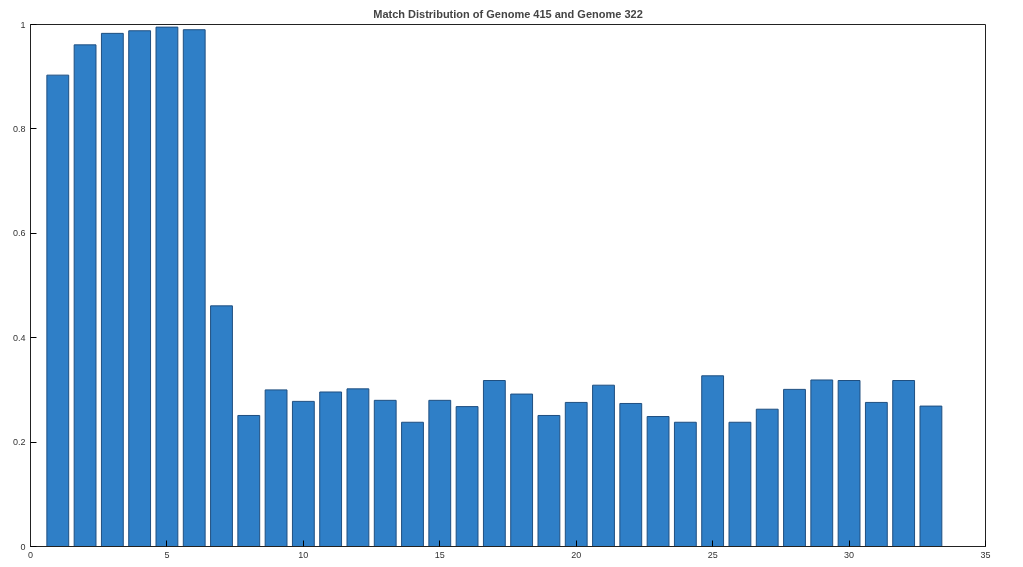  What do you see at coordinates (712, 554) in the screenshot?
I see `x-tick-label: 25` at bounding box center [712, 554].